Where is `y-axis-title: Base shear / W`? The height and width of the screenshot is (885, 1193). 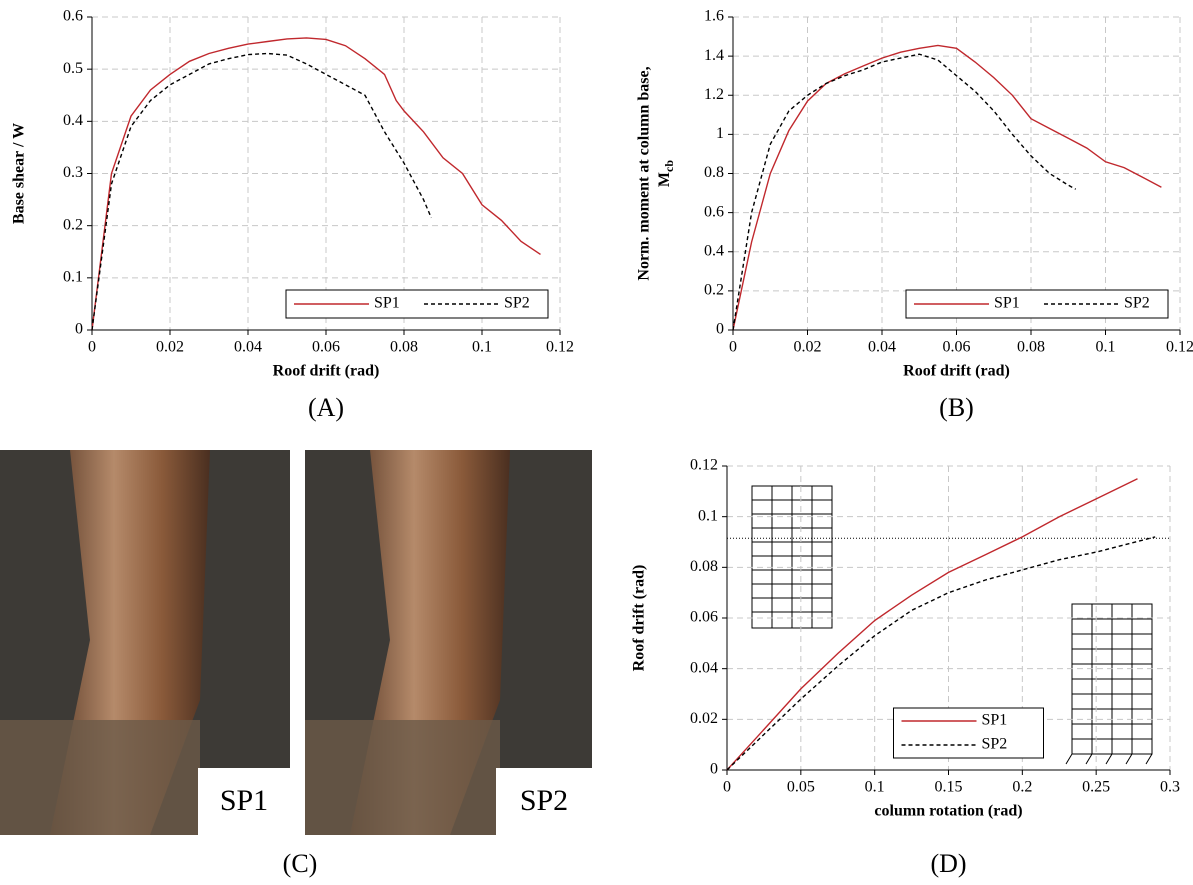 y-axis-title: Base shear / W is located at coordinates (19, 173).